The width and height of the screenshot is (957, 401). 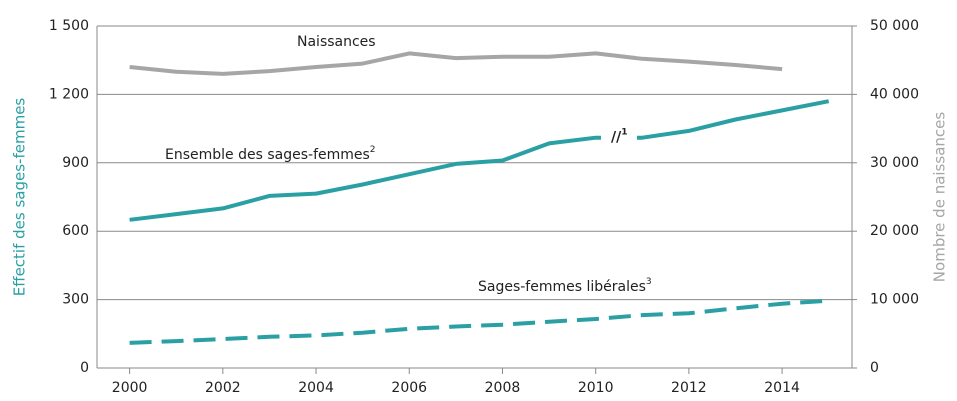 What do you see at coordinates (782, 388) in the screenshot?
I see `x-tick-label: 2014` at bounding box center [782, 388].